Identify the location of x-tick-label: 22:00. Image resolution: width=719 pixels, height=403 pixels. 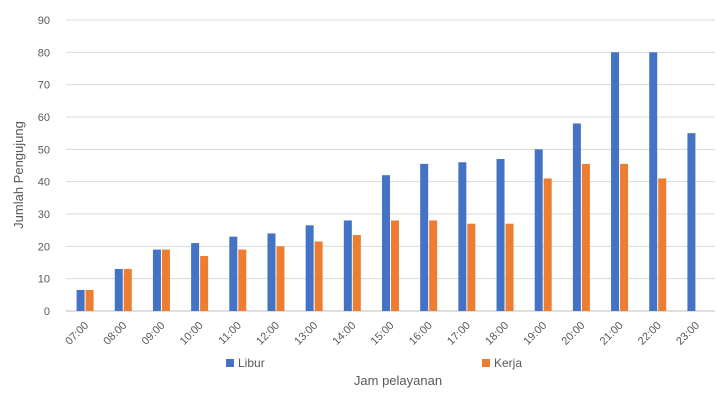
(650, 334).